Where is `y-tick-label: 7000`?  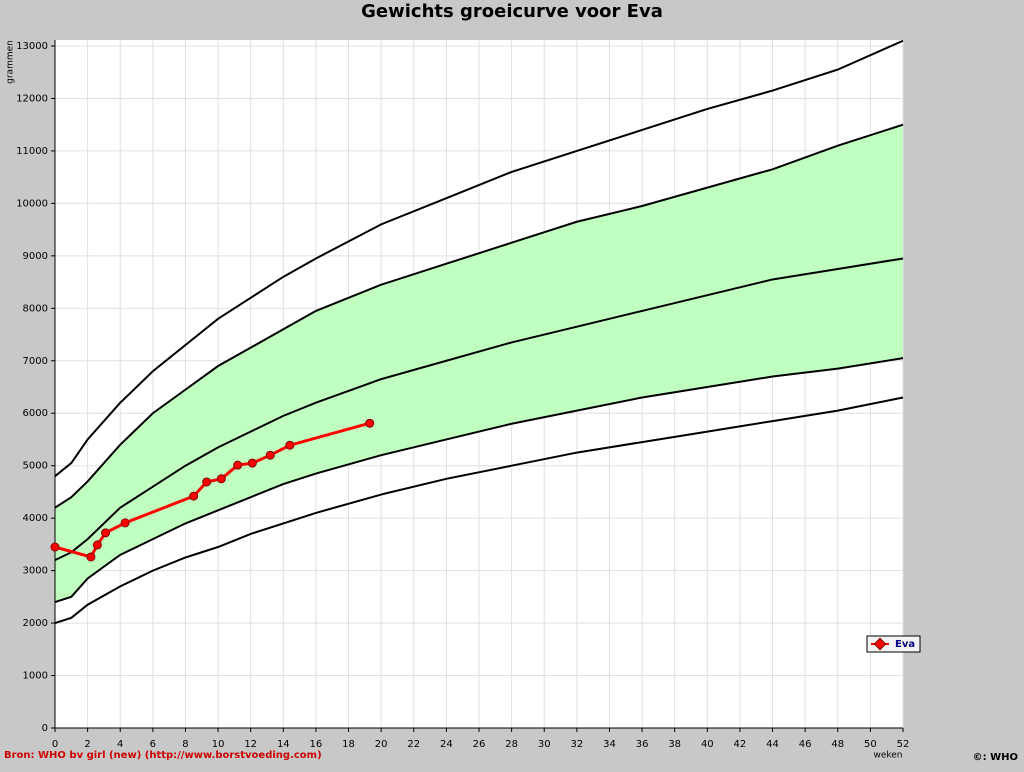
y-tick-label: 7000 is located at coordinates (35, 361).